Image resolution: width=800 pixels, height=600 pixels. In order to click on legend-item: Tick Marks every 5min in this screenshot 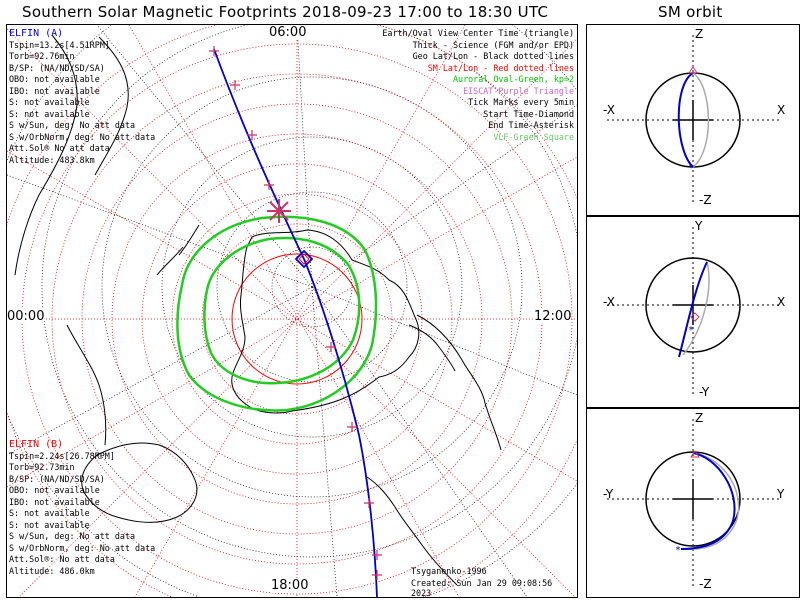, I will do `click(521, 102)`.